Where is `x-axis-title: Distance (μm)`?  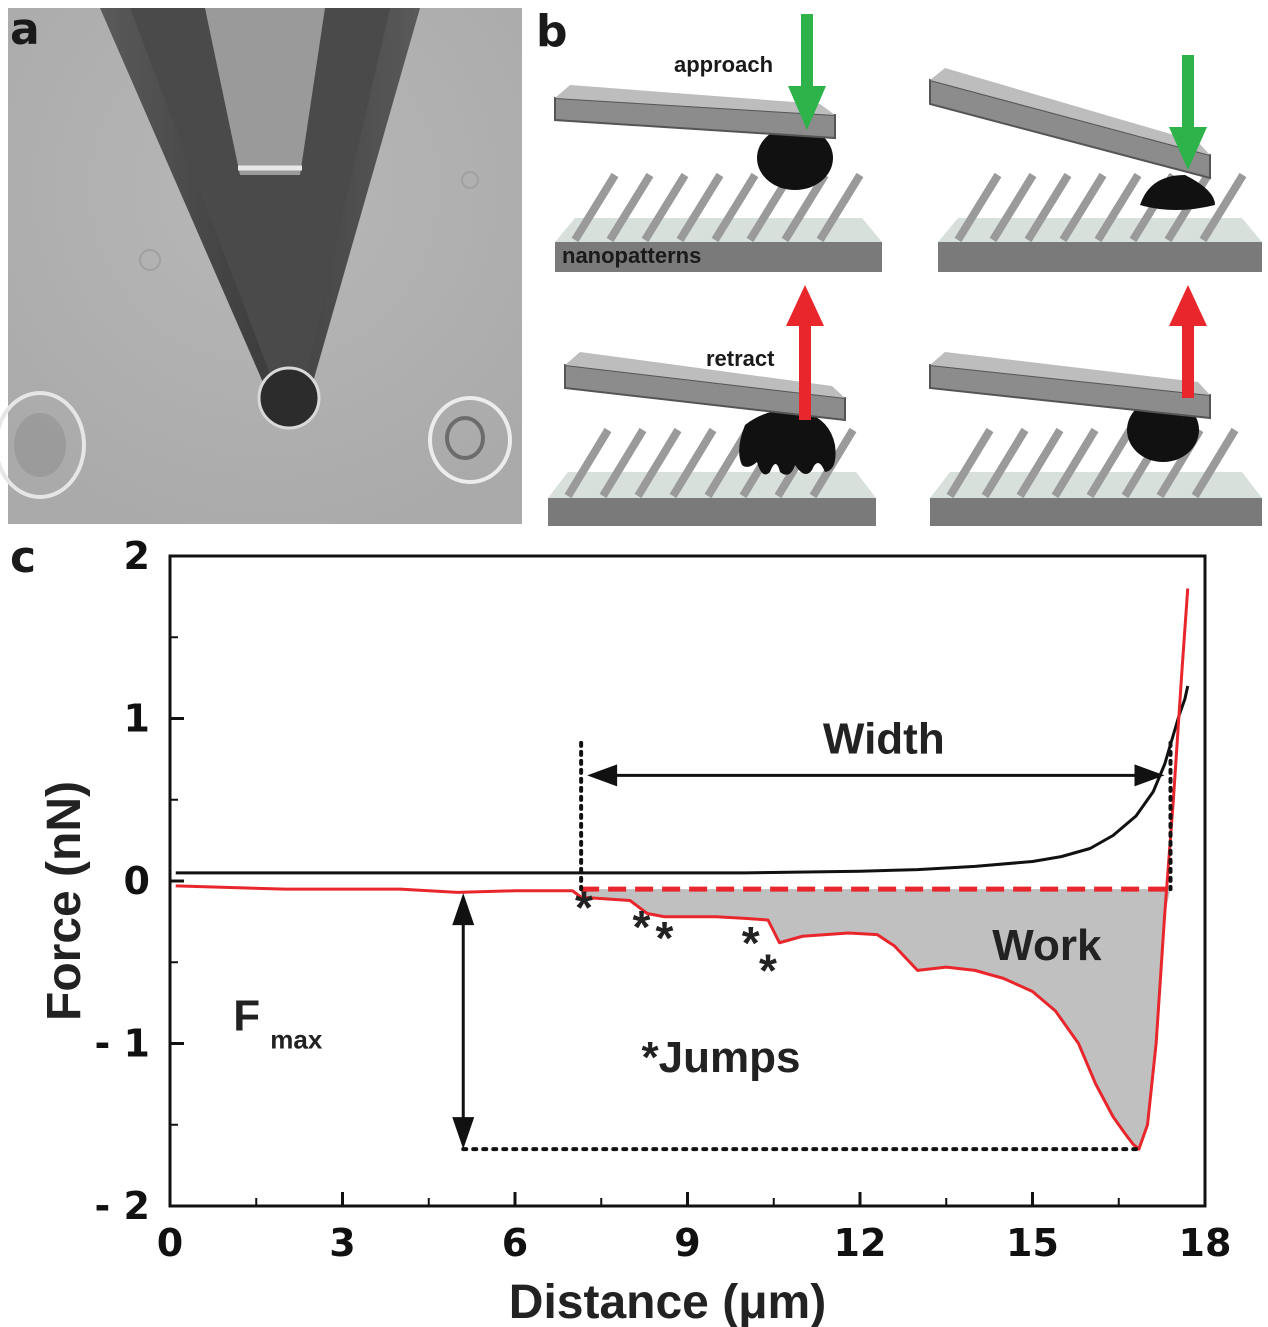 x-axis-title: Distance (μm) is located at coordinates (667, 1301).